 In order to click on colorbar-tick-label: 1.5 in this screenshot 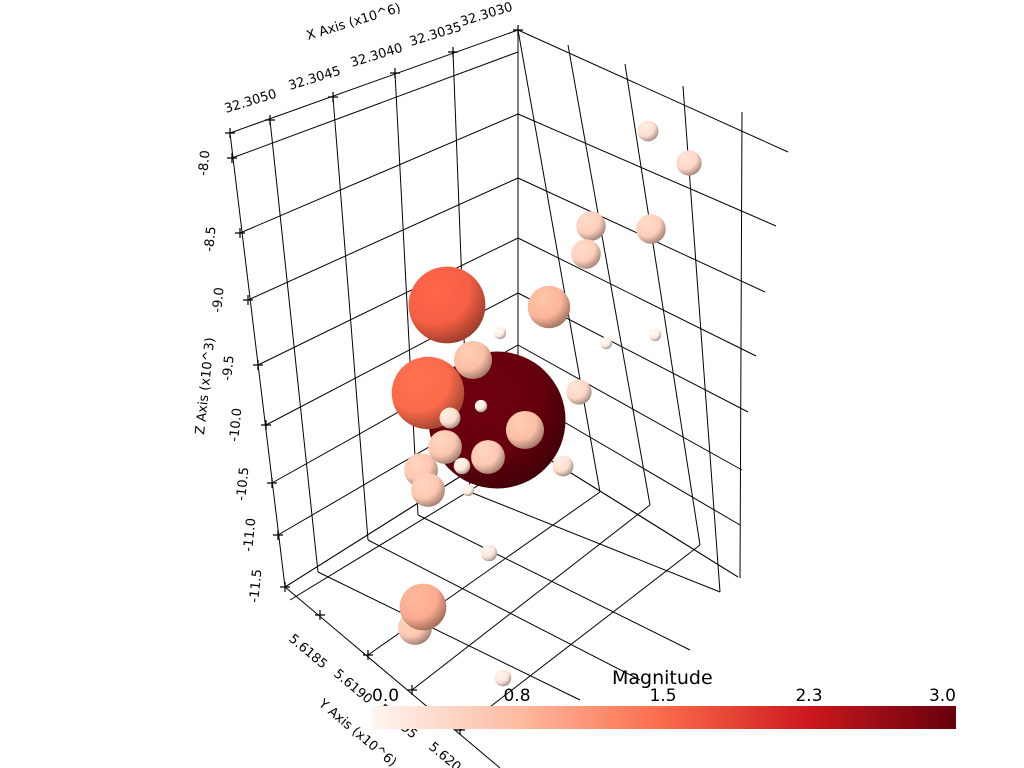, I will do `click(662, 696)`.